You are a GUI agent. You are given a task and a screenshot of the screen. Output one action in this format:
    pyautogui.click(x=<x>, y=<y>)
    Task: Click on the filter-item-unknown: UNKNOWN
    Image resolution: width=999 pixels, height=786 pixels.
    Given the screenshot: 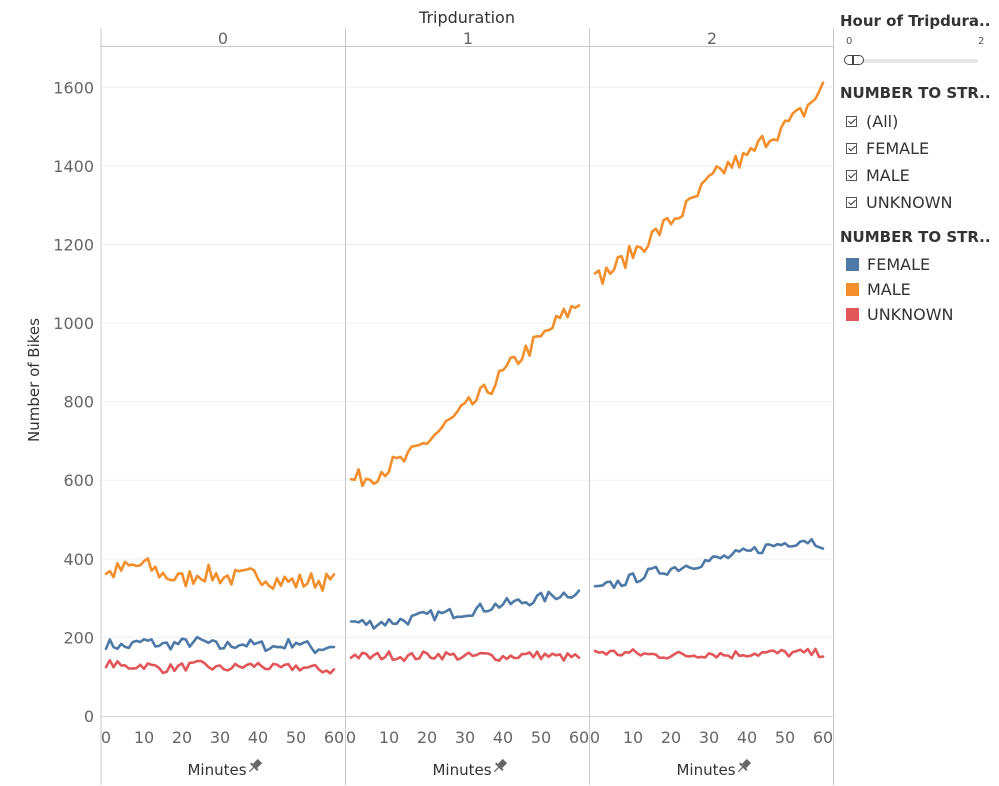 What is the action you would take?
    pyautogui.click(x=917, y=202)
    